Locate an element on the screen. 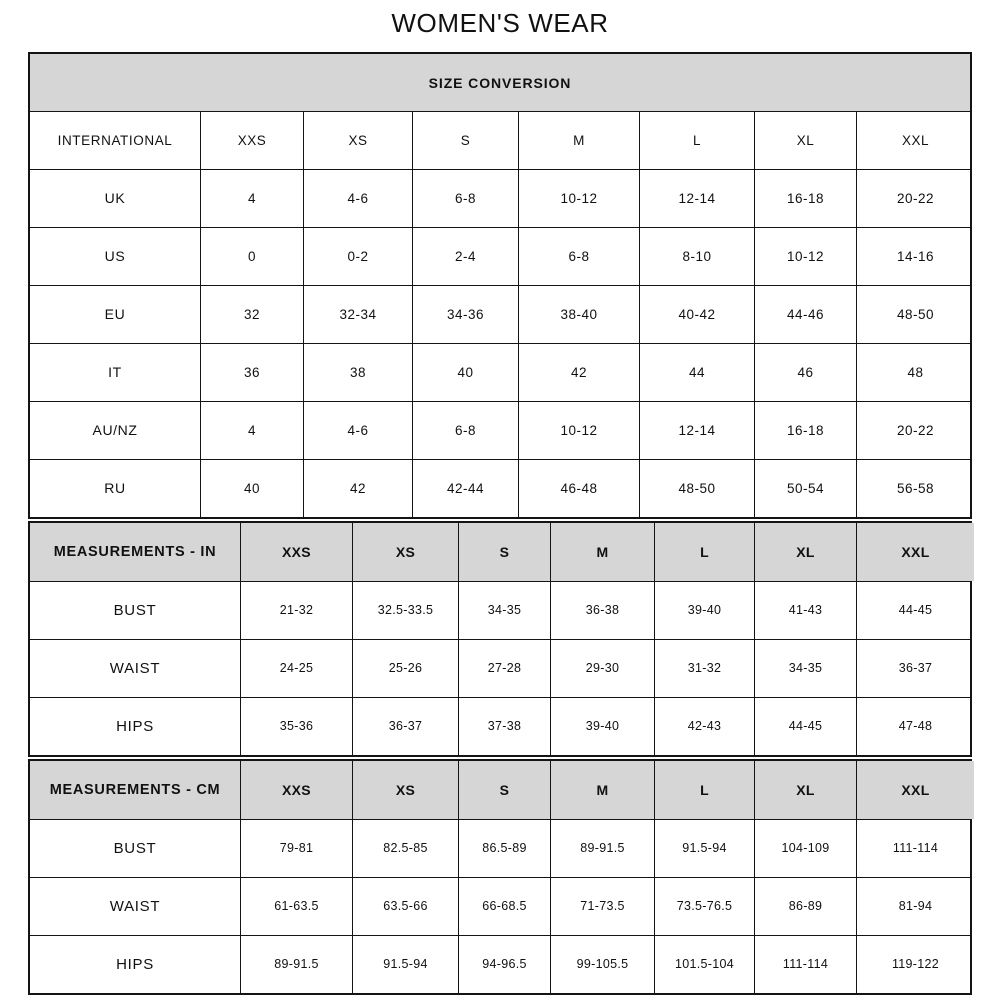  cell-cm-waist-xl: 86-89 is located at coordinates (805, 906).